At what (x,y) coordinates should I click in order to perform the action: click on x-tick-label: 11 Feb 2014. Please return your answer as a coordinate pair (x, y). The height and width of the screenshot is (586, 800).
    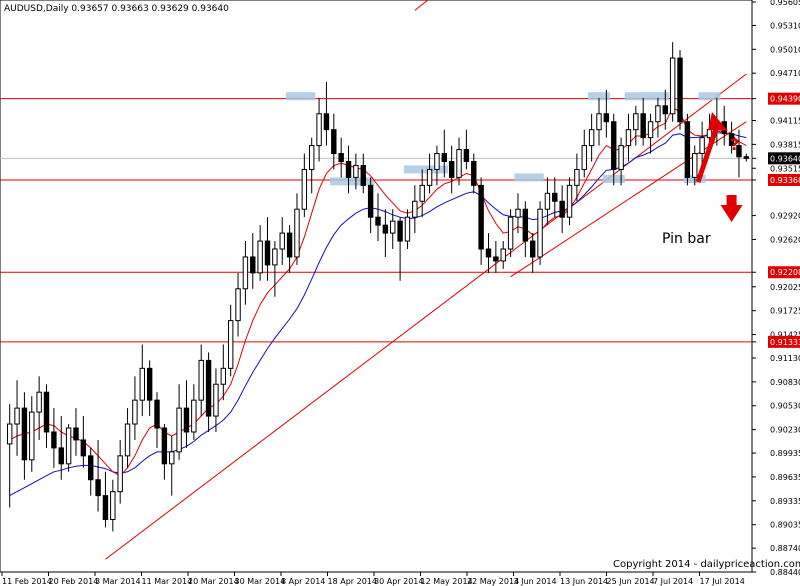
    Looking at the image, I should click on (27, 581).